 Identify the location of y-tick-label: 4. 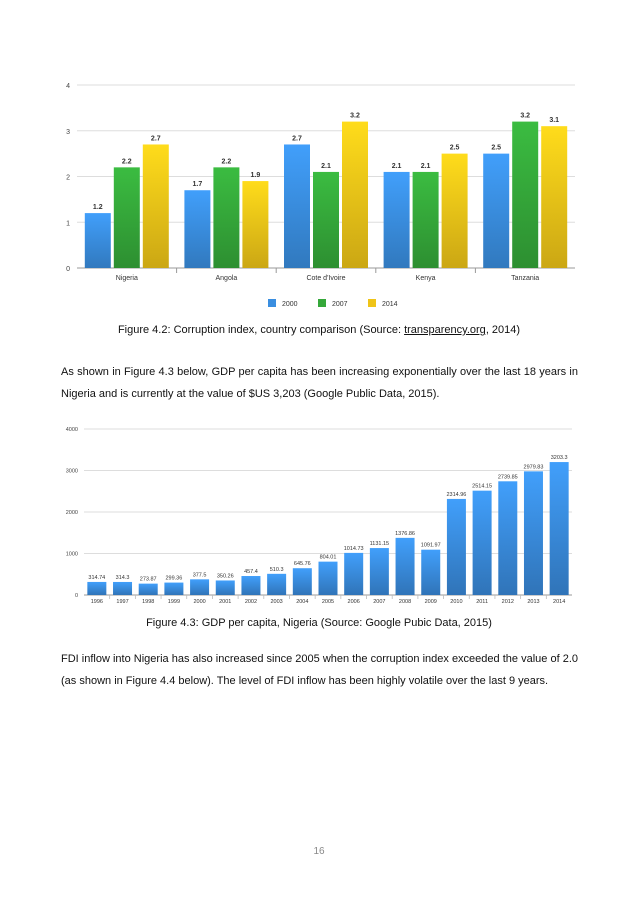
(68, 86).